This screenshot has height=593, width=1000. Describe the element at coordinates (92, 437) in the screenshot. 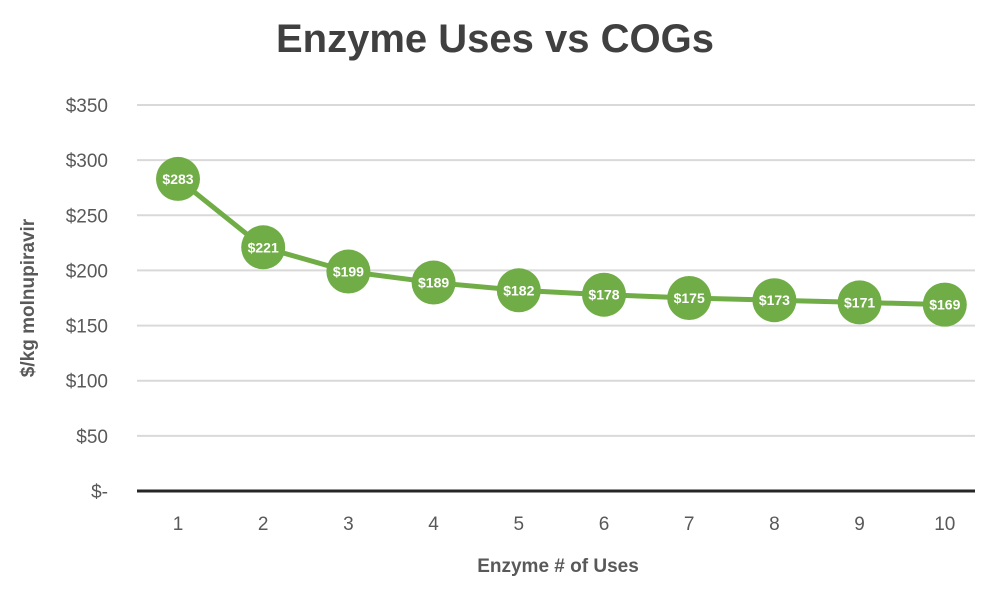

I see `y-tick-label: $50` at that location.